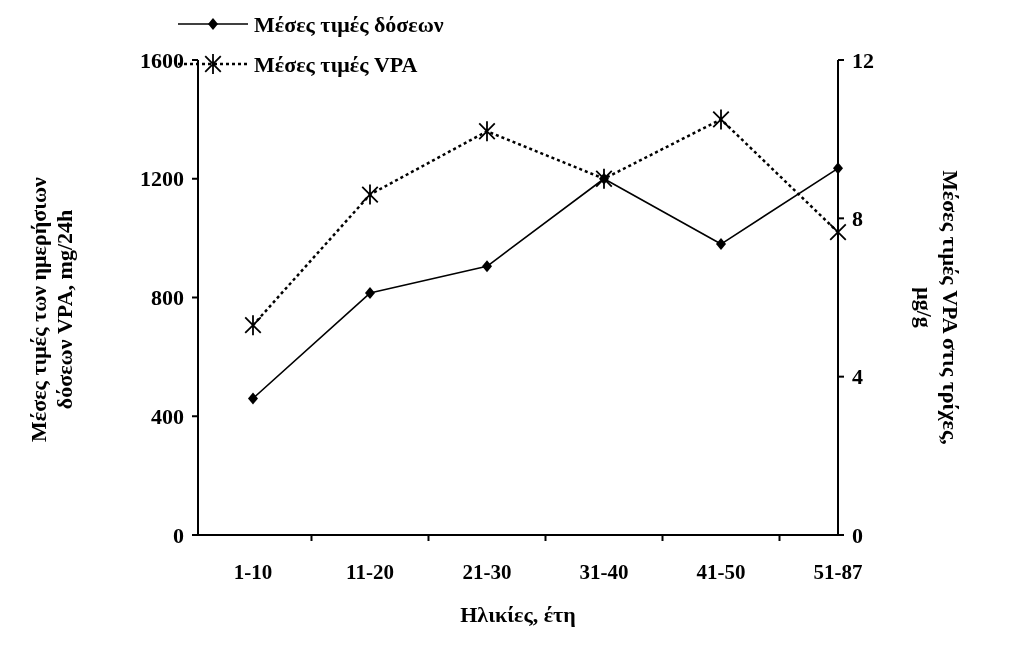  Describe the element at coordinates (857, 377) in the screenshot. I see `y2-tick-label: 4` at that location.